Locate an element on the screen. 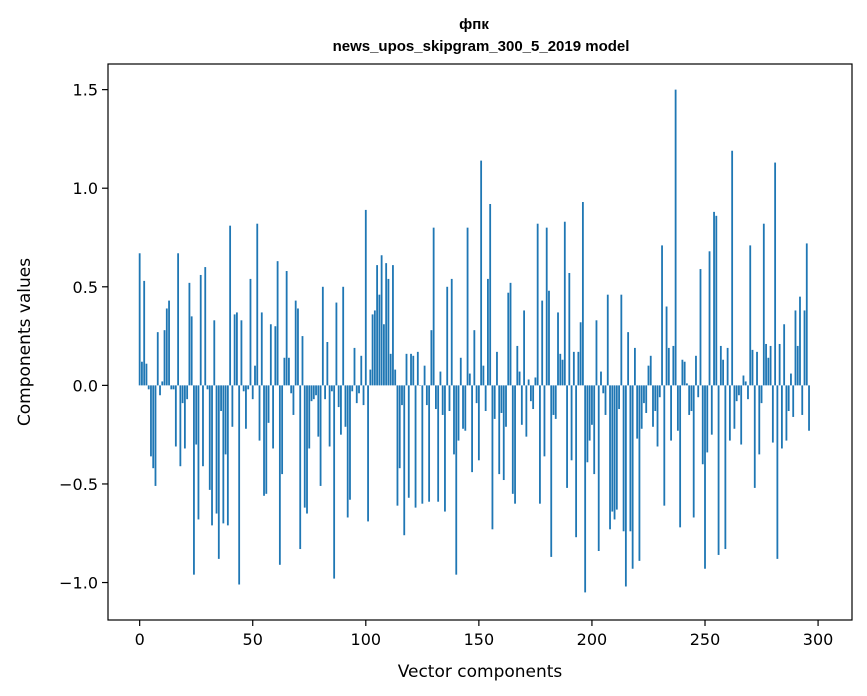  x-tick-label: 250 is located at coordinates (705, 639).